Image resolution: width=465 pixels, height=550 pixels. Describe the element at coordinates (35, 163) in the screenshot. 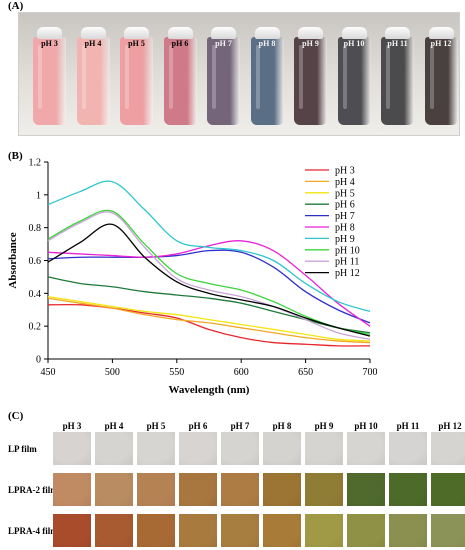

I see `y-tick-label: 1.2` at that location.